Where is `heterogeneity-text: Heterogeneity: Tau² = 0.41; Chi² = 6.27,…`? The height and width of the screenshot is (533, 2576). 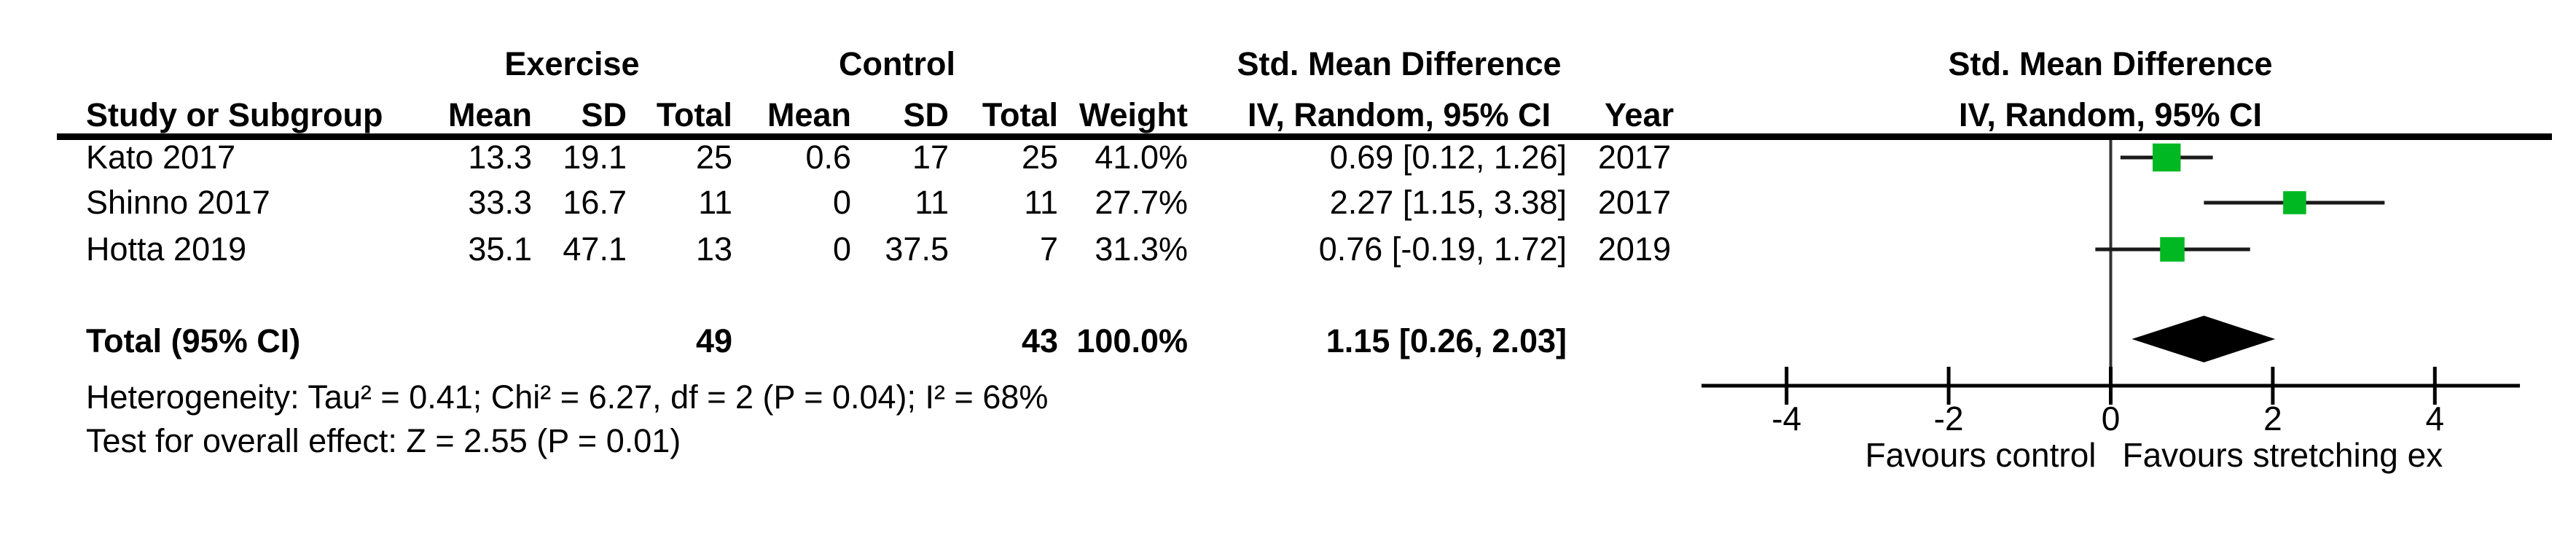 heterogeneity-text: Heterogeneity: Tau² = 0.41; Chi² = 6.27,… is located at coordinates (567, 397).